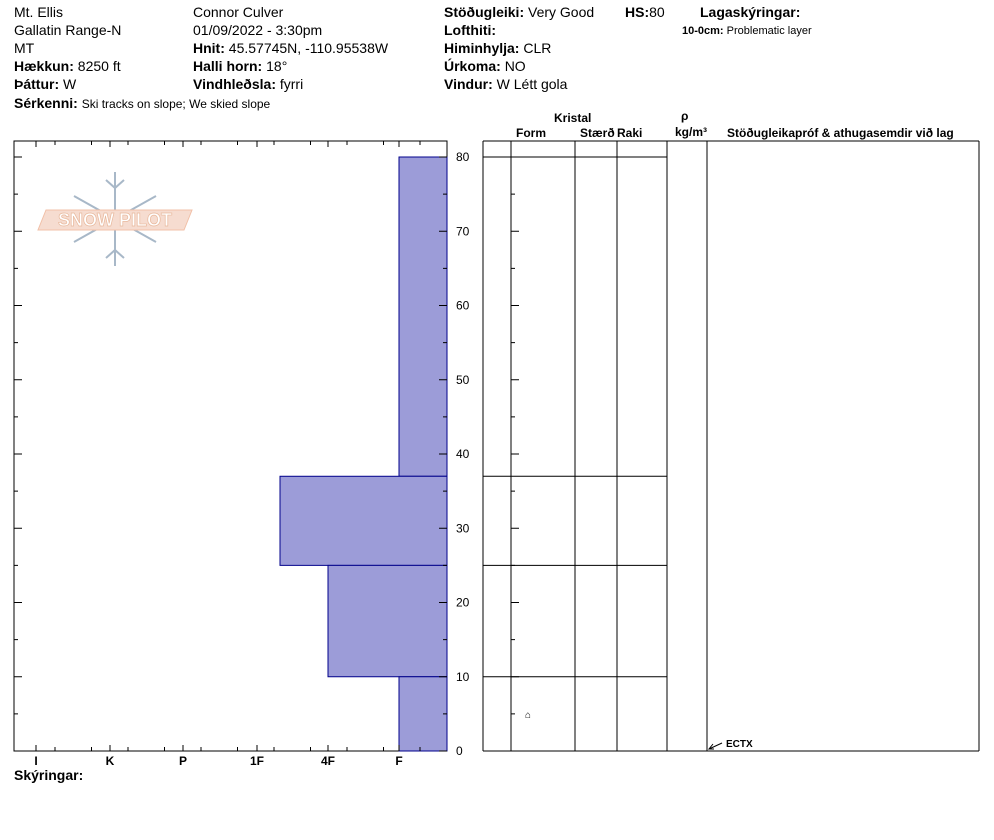 The width and height of the screenshot is (994, 840). I want to click on form-header: Form, so click(531, 133).